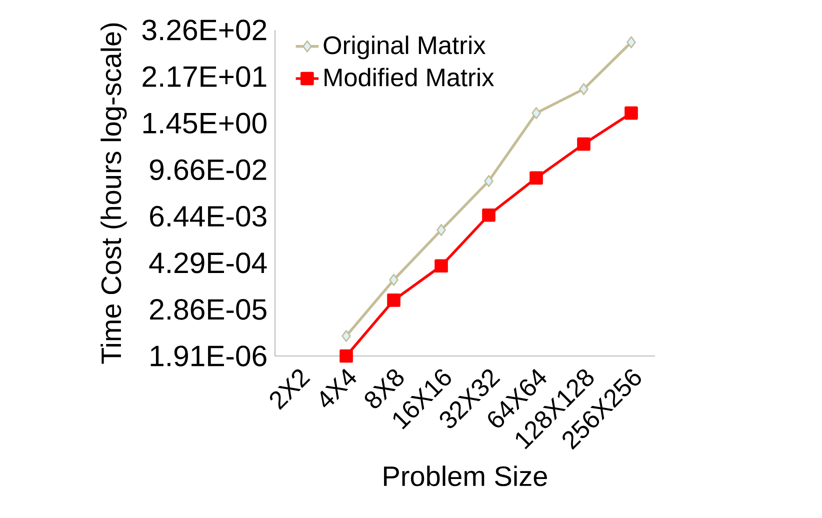 The image size is (822, 518). Describe the element at coordinates (405, 48) in the screenshot. I see `legend-label: Original Matrix` at that location.